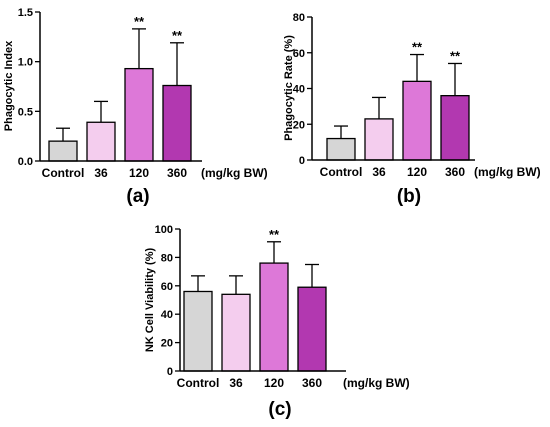 The image size is (550, 427). I want to click on chart-a-category-label-0: Control, so click(63, 173).